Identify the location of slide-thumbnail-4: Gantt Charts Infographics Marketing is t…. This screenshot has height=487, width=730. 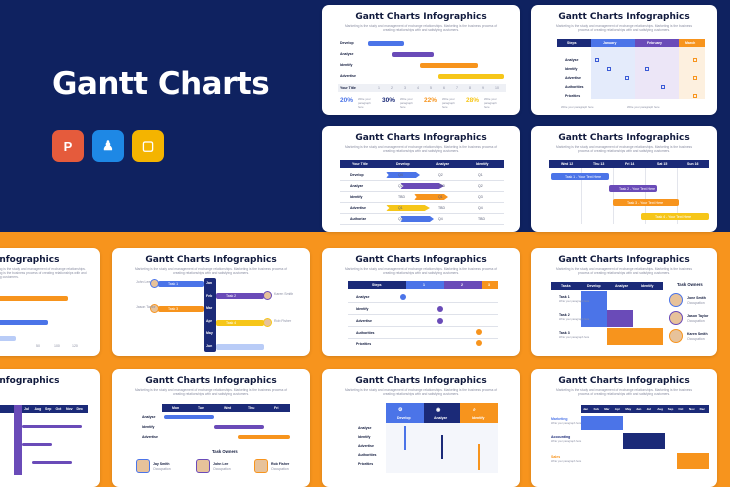
(624, 179).